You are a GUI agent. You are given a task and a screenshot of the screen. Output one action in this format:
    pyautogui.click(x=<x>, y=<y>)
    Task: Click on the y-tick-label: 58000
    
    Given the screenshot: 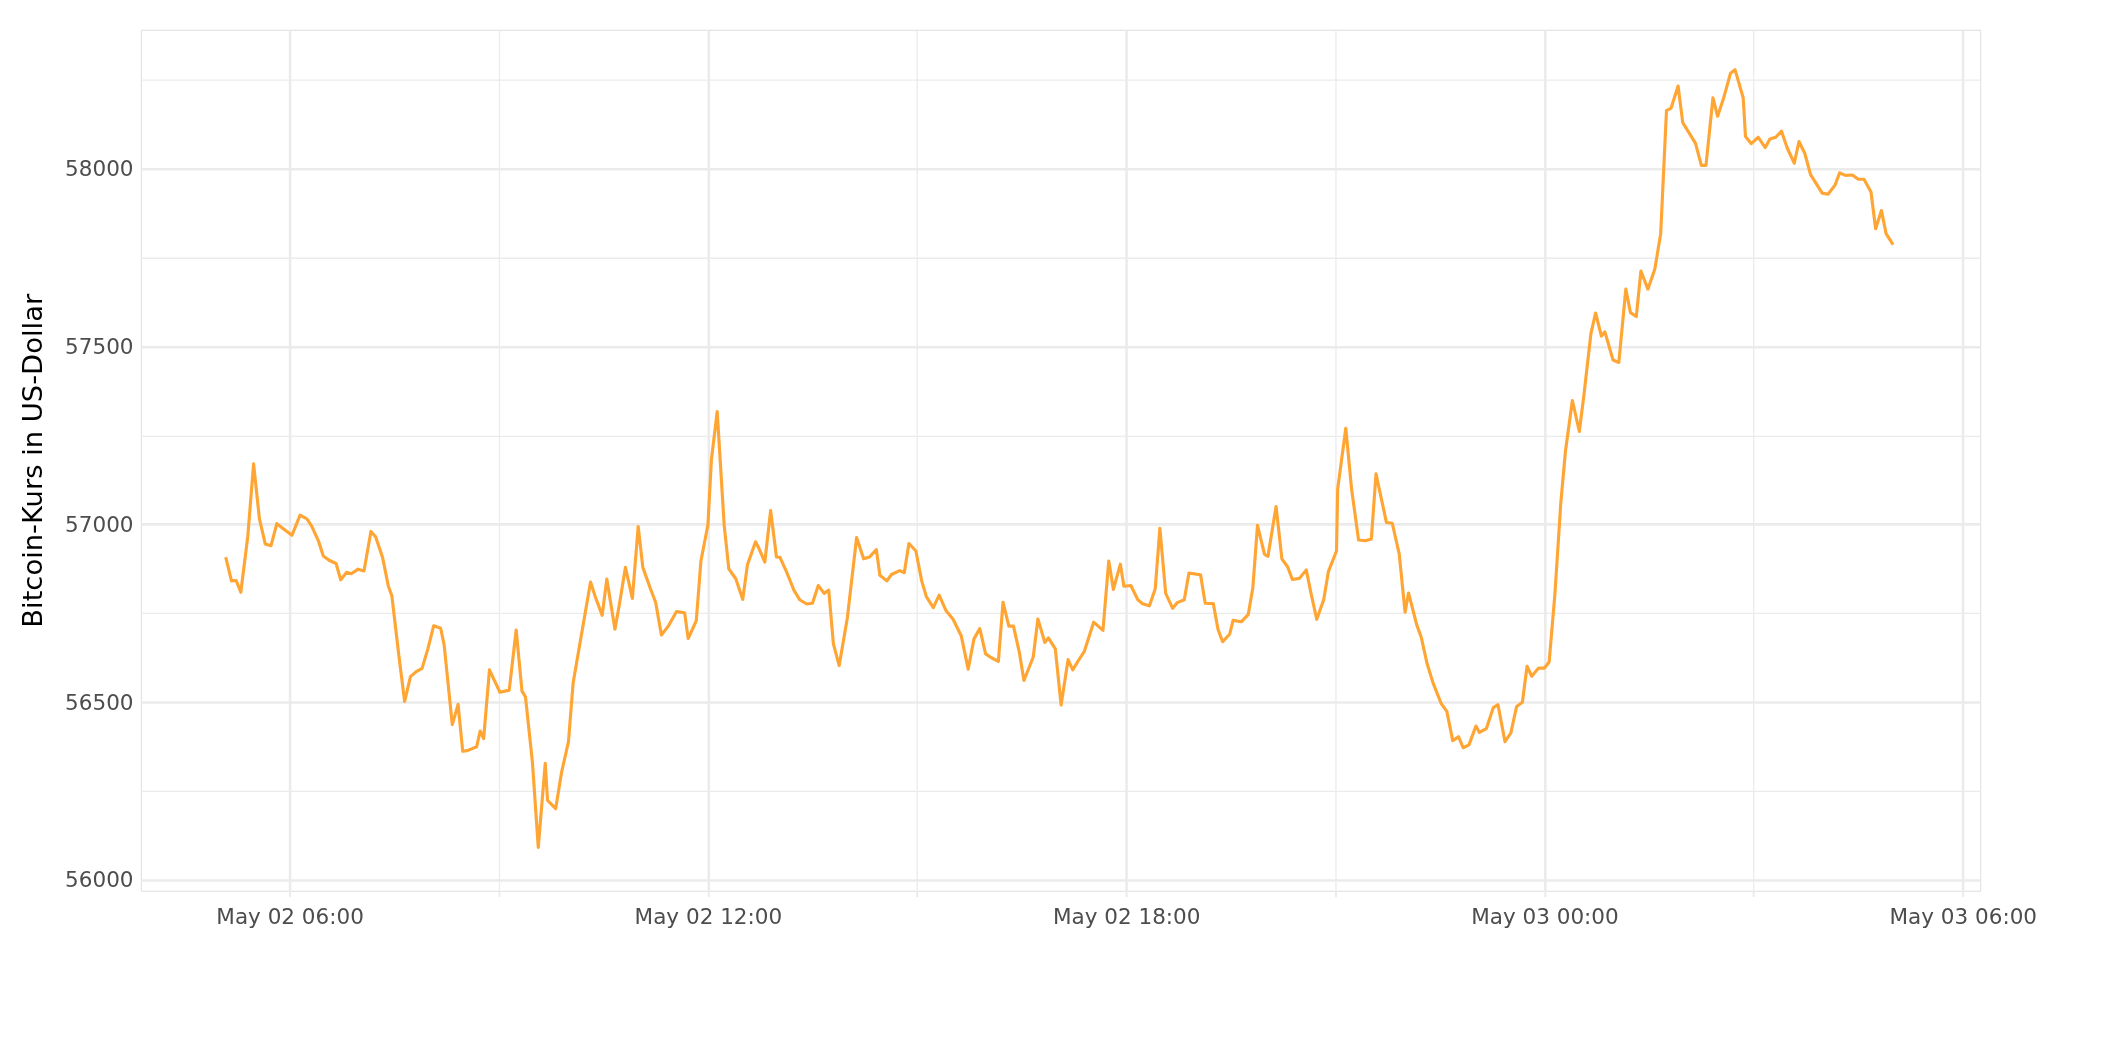 What is the action you would take?
    pyautogui.click(x=99, y=168)
    